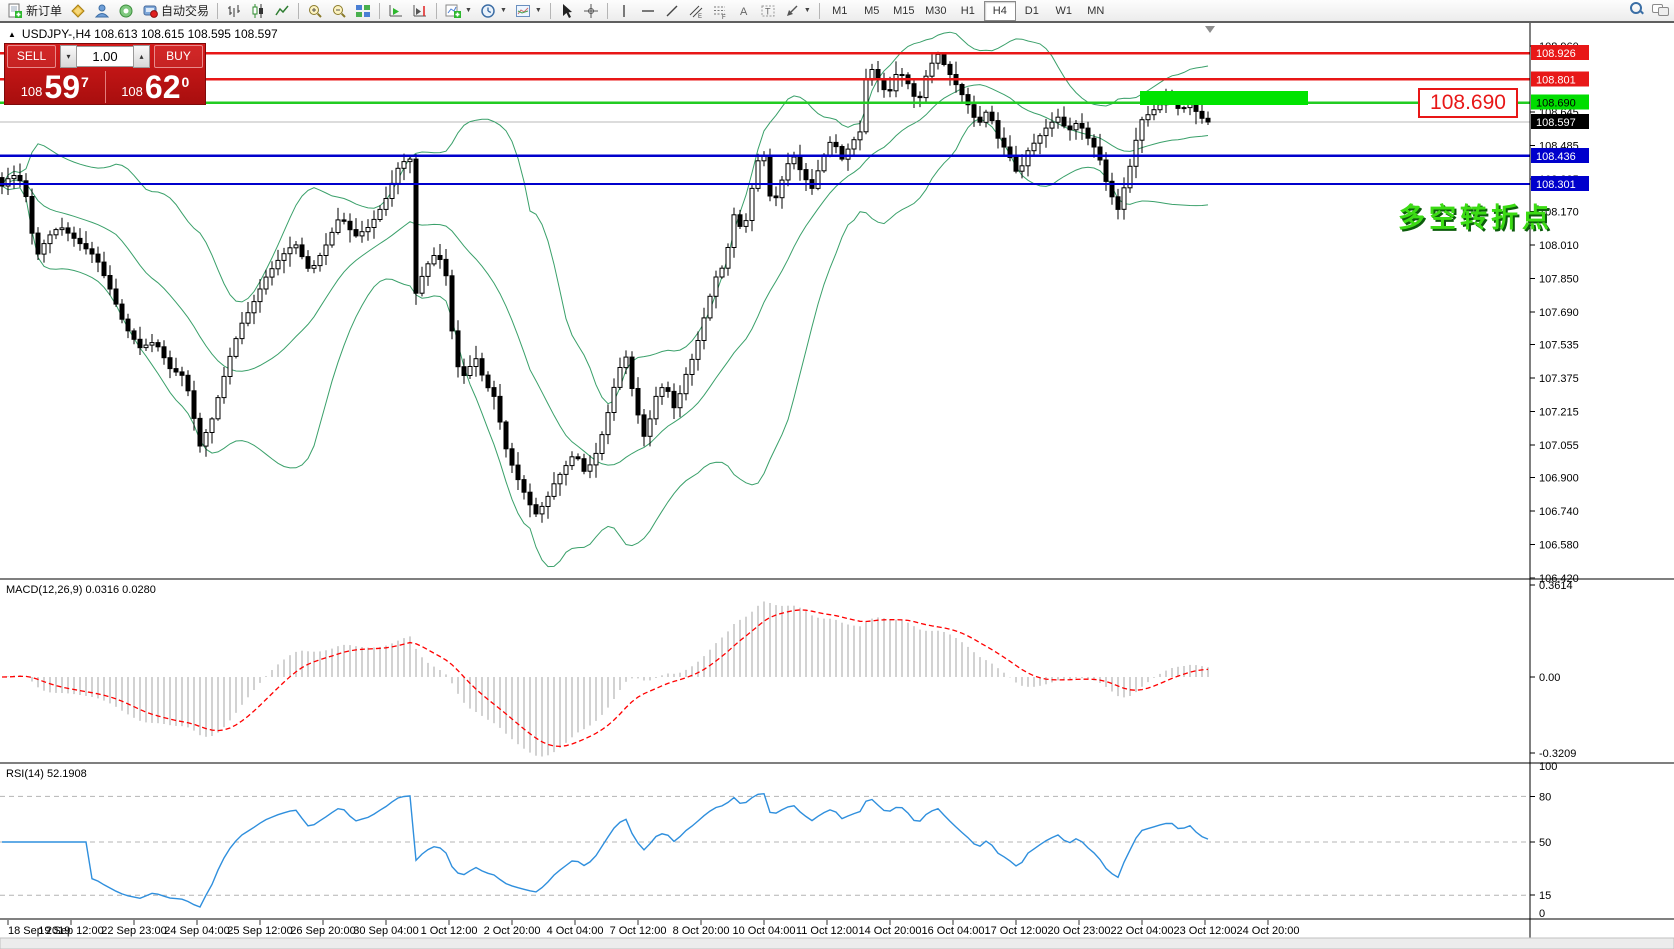  What do you see at coordinates (1557, 754) in the screenshot?
I see `macd-scale-label: -0.3209` at bounding box center [1557, 754].